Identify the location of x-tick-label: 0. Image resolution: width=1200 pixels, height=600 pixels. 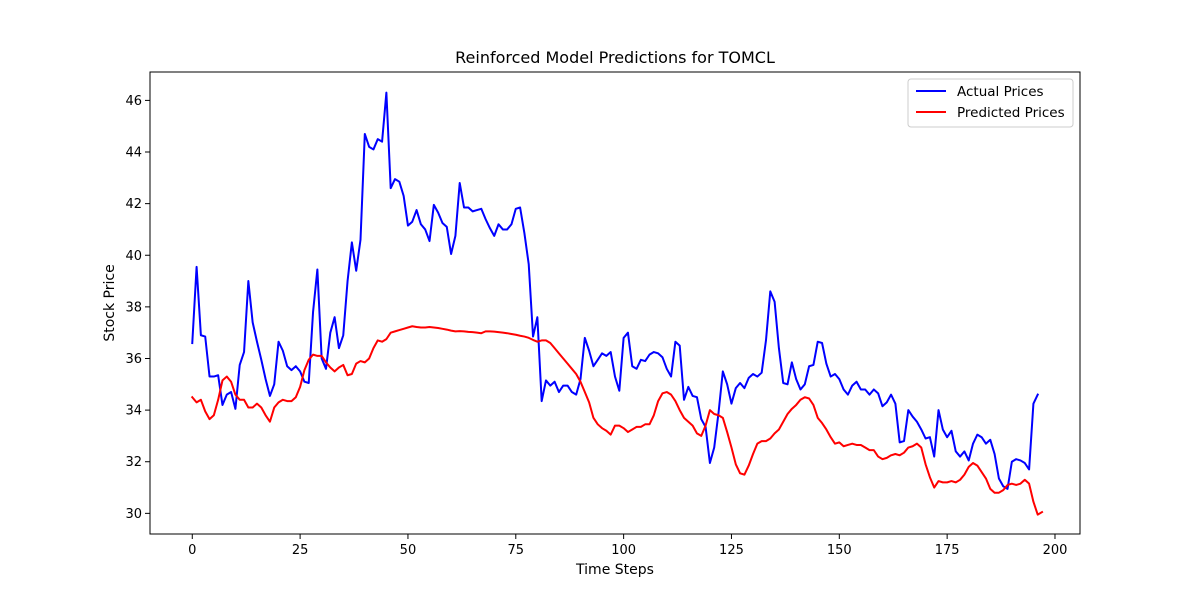
(192, 550).